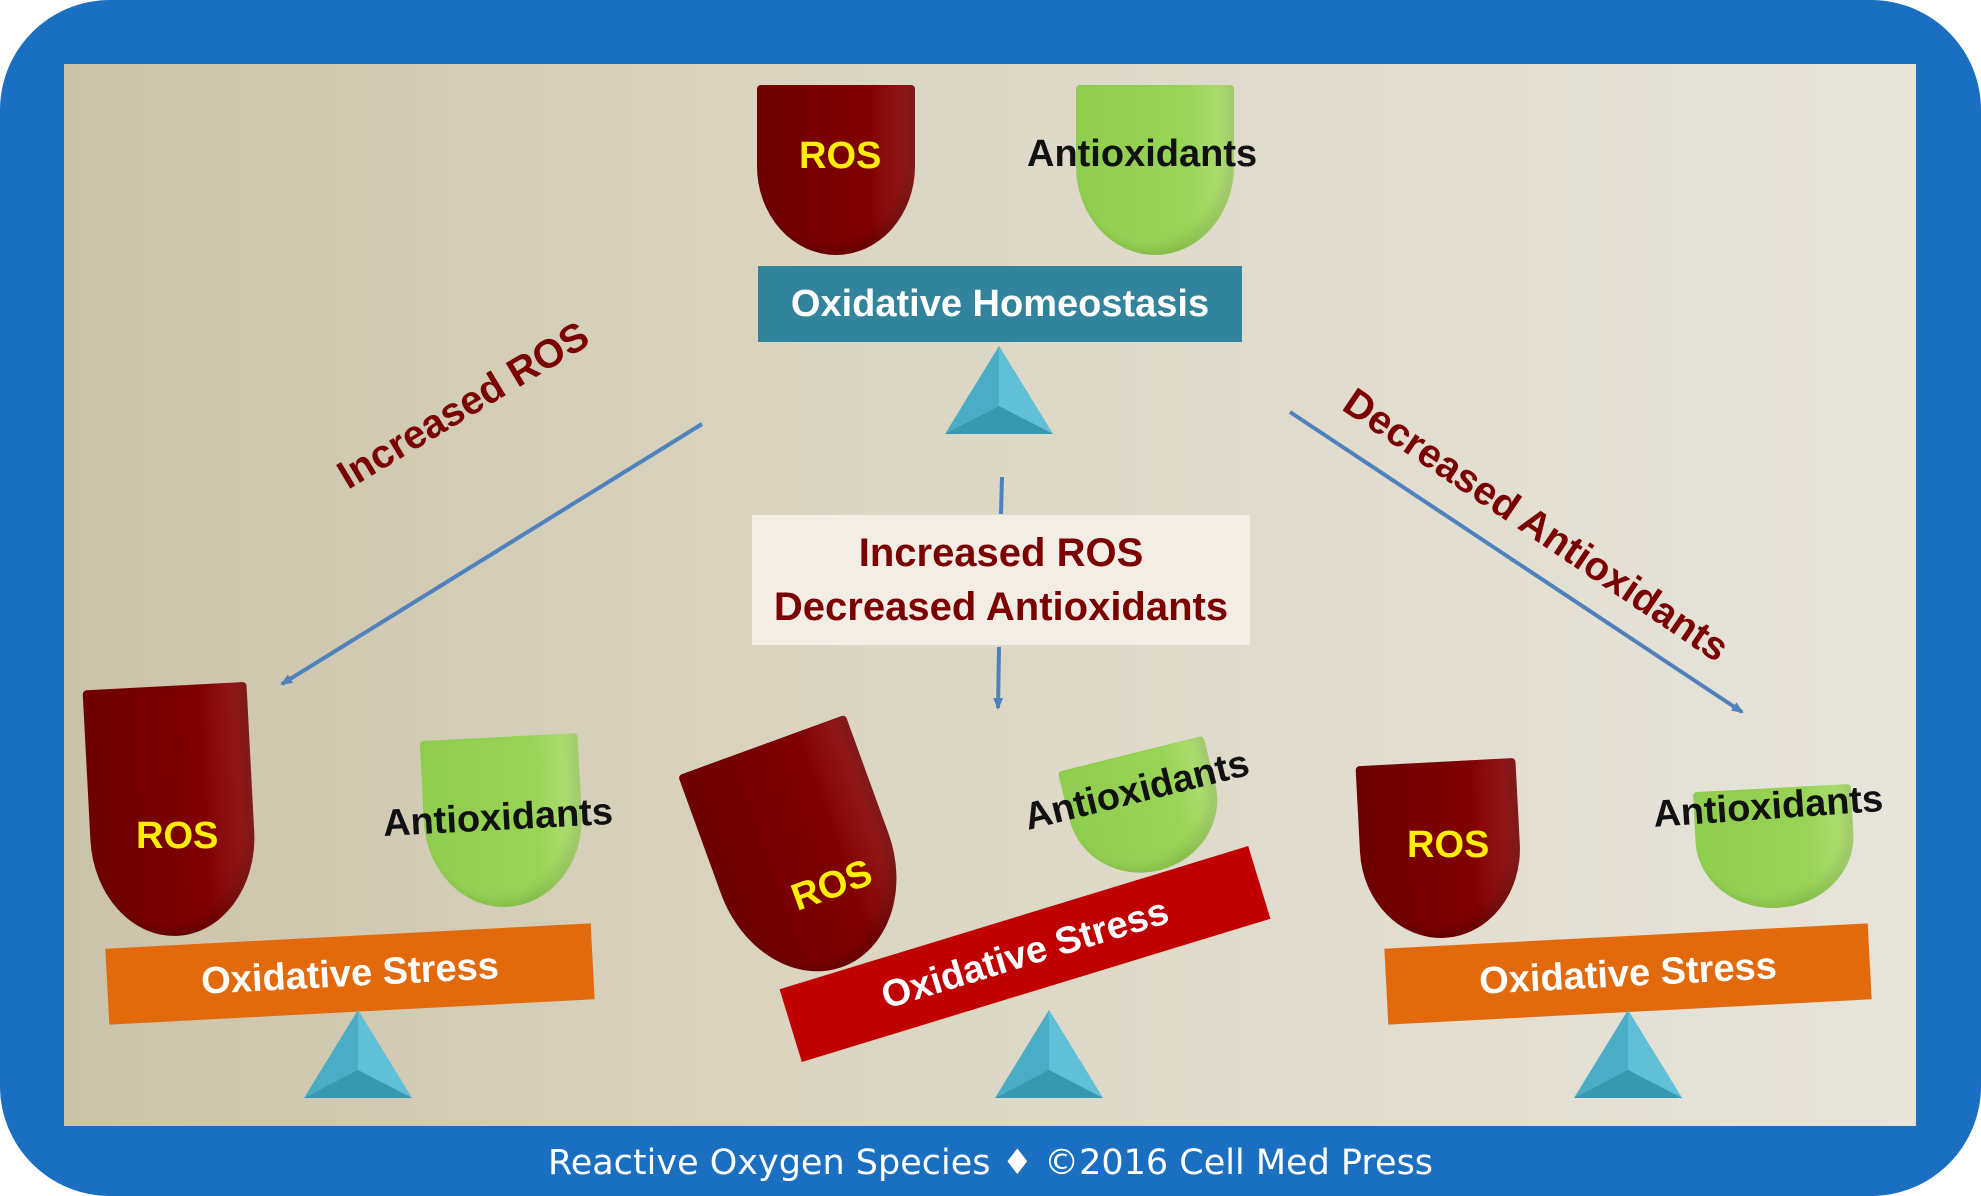 This screenshot has height=1196, width=1981. Describe the element at coordinates (1000, 304) in the screenshot. I see `homeostasis-beam: Oxidative Homeostasis` at that location.